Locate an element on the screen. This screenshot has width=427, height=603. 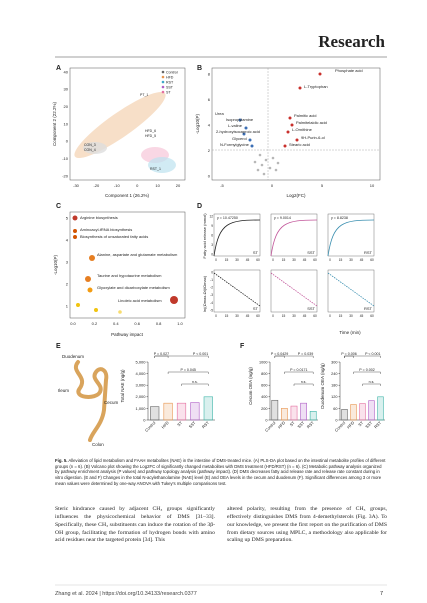
annotation: Palmitelaidic acid is located at coordinates (311, 122).